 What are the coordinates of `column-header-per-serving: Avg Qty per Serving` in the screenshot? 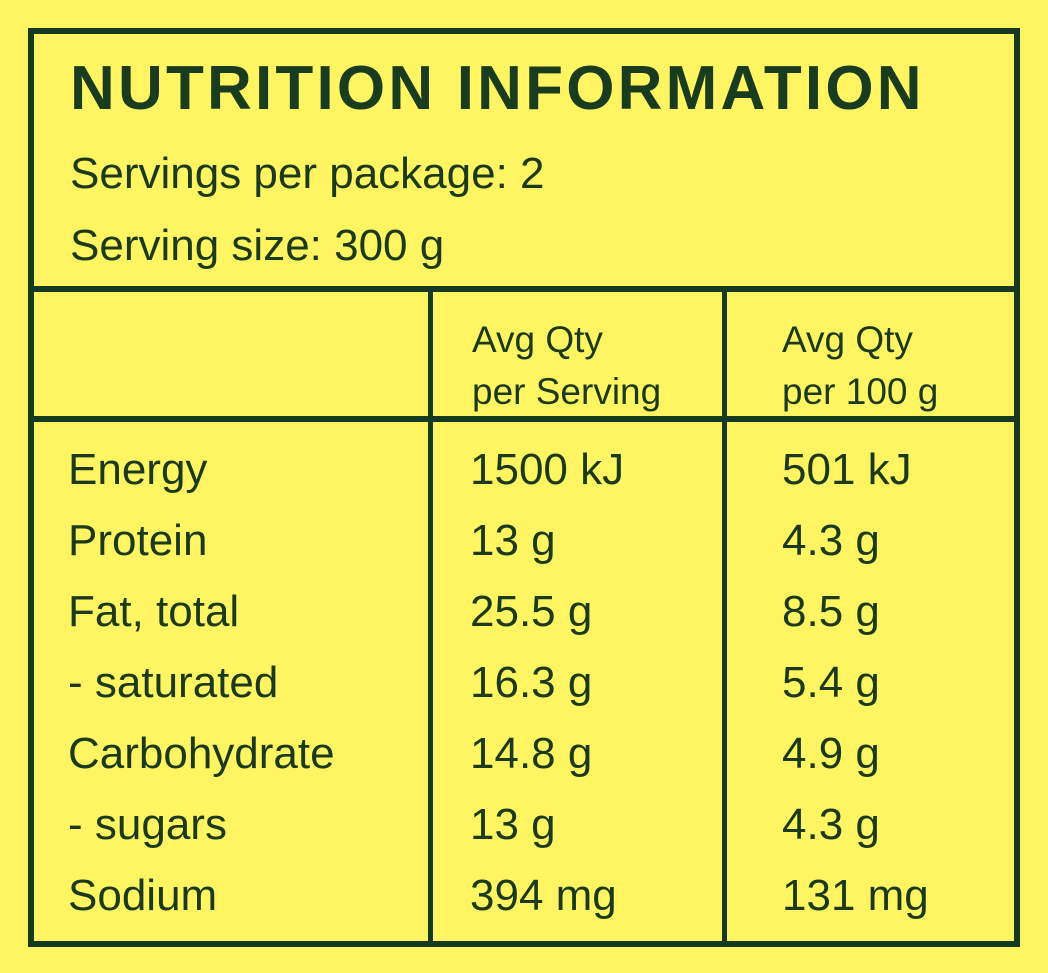 It's located at (567, 365).